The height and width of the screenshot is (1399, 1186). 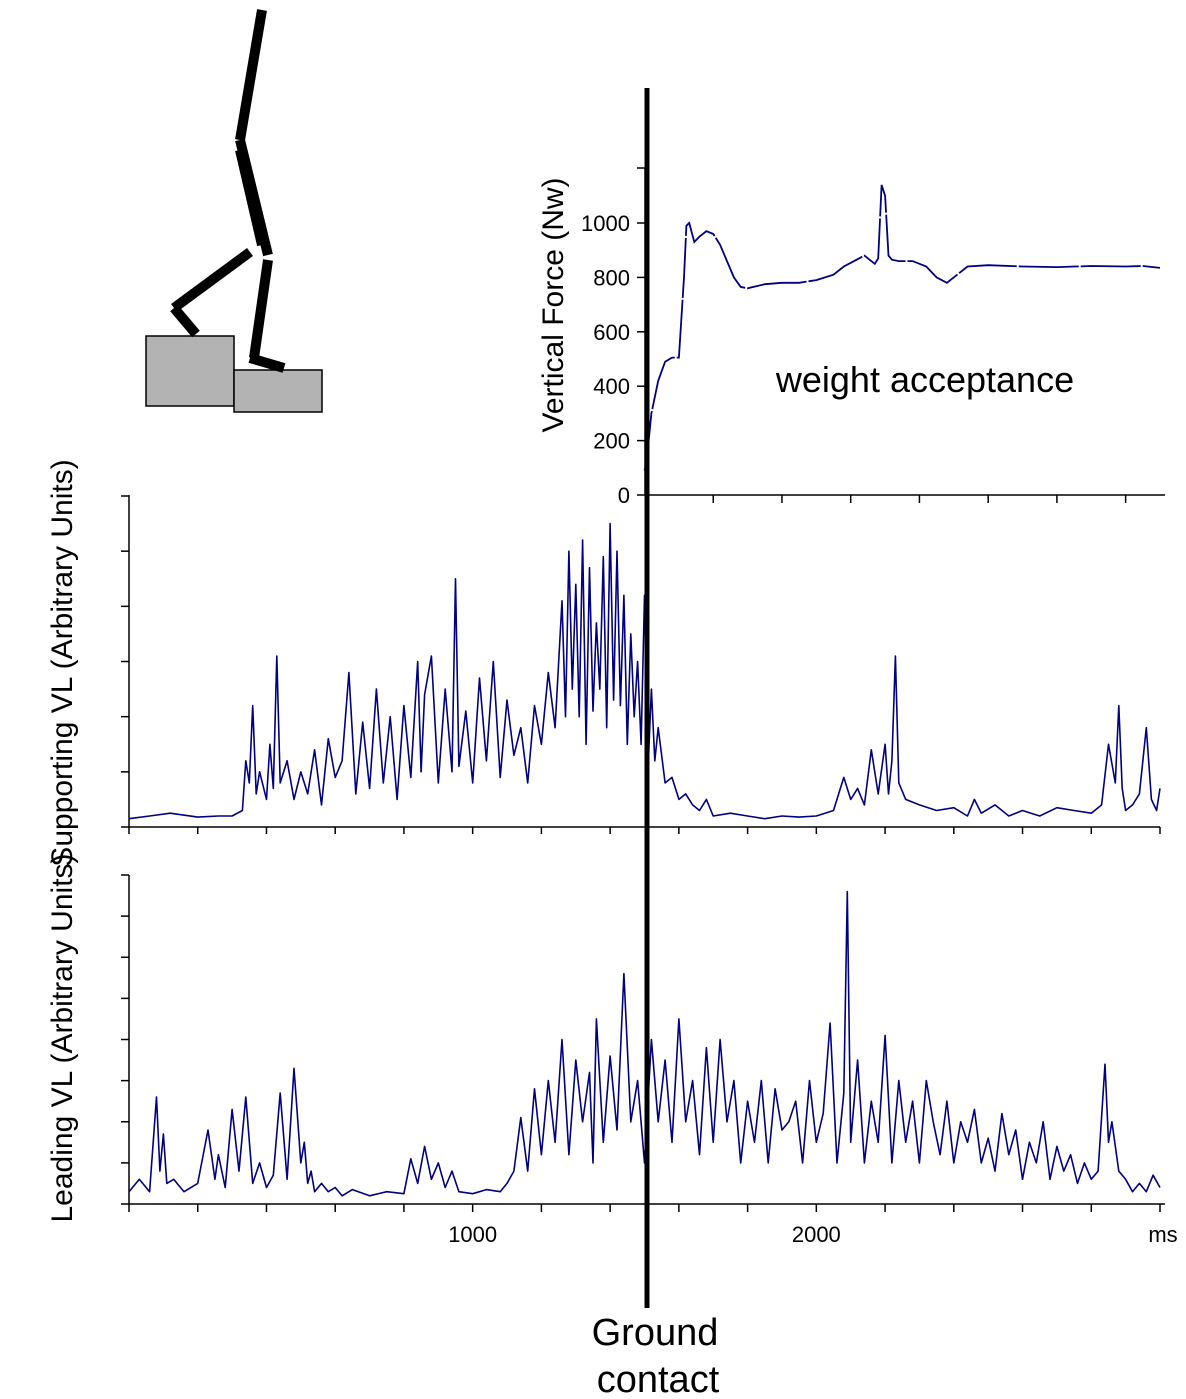 I want to click on figure-thigh-supporting, so click(x=251, y=197).